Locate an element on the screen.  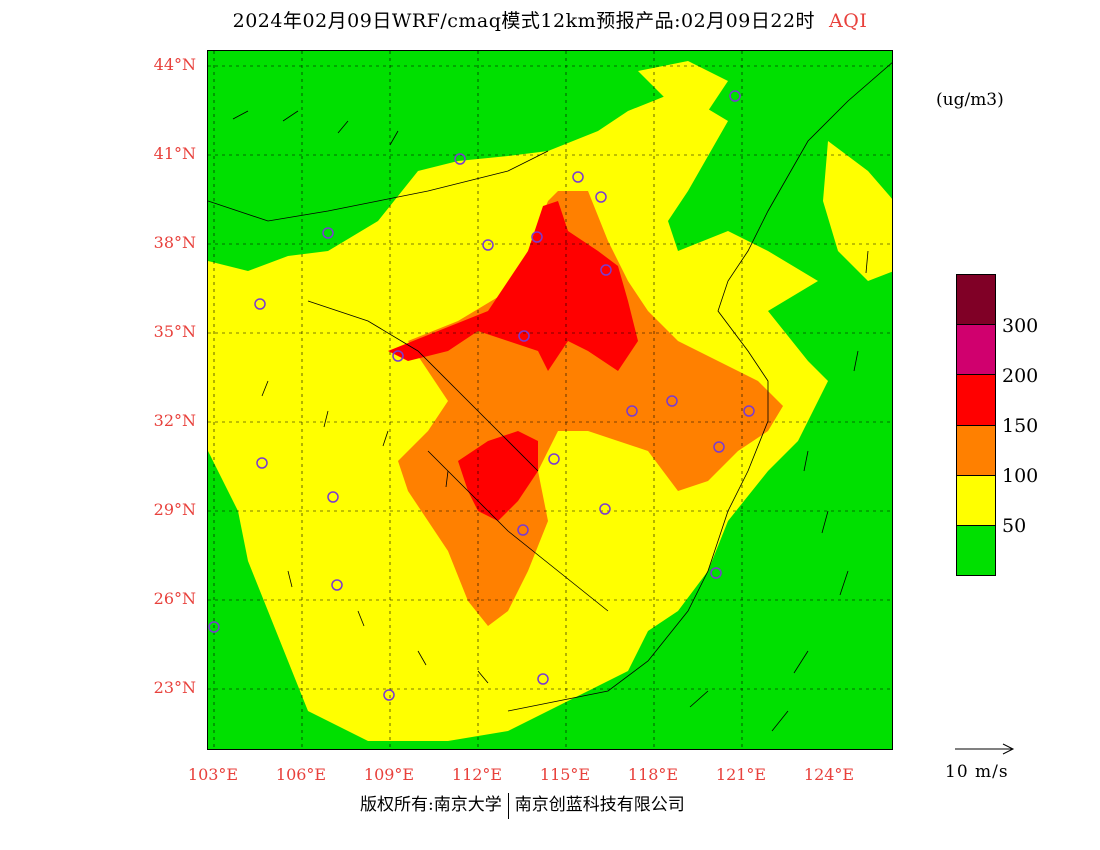
aqi-moderate-north is located at coordinates (683, 86).